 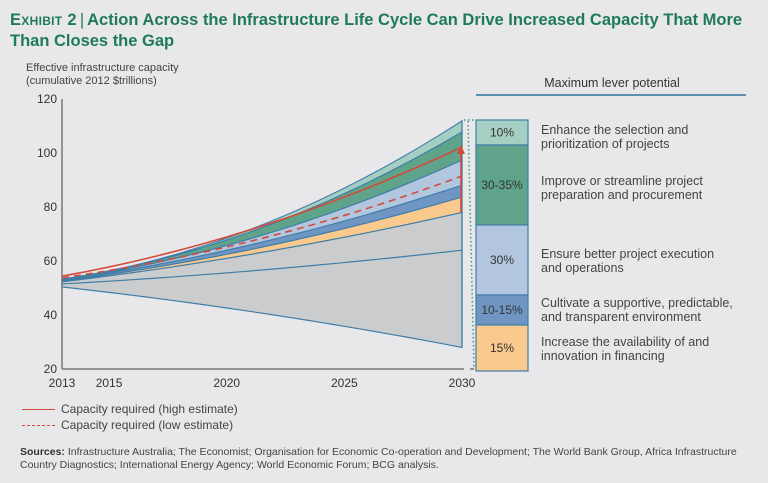 What do you see at coordinates (615, 130) in the screenshot?
I see `lever-text-line: Enhance the selection and` at bounding box center [615, 130].